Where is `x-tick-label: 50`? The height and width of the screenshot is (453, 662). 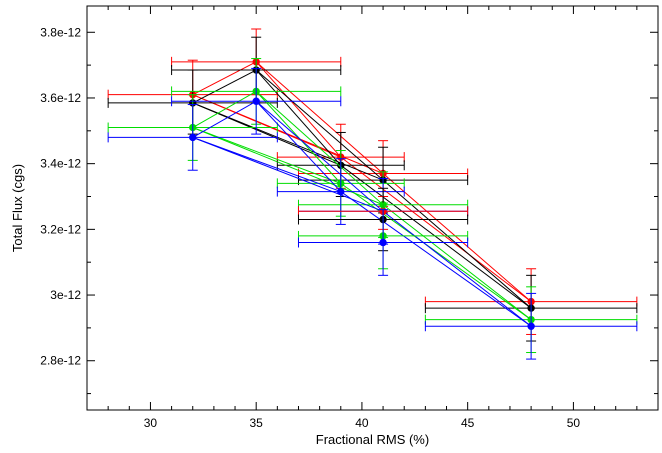
x-tick-label: 50 is located at coordinates (574, 423).